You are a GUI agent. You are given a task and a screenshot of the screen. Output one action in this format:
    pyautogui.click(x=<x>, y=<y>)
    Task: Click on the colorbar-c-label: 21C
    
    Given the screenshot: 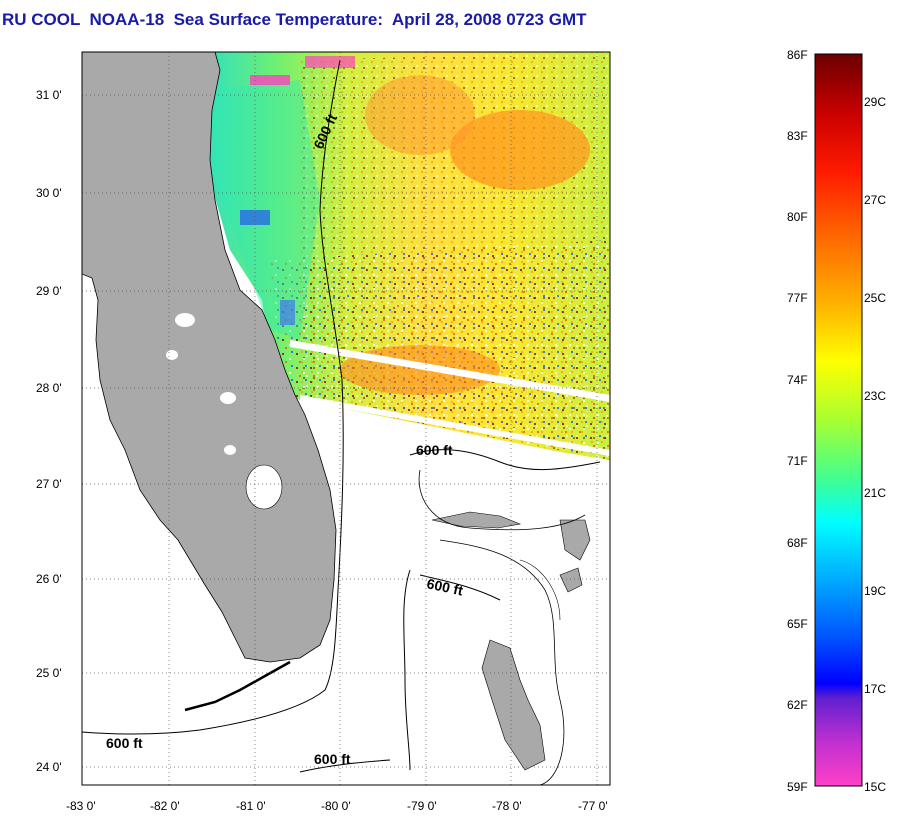 What is the action you would take?
    pyautogui.click(x=875, y=493)
    